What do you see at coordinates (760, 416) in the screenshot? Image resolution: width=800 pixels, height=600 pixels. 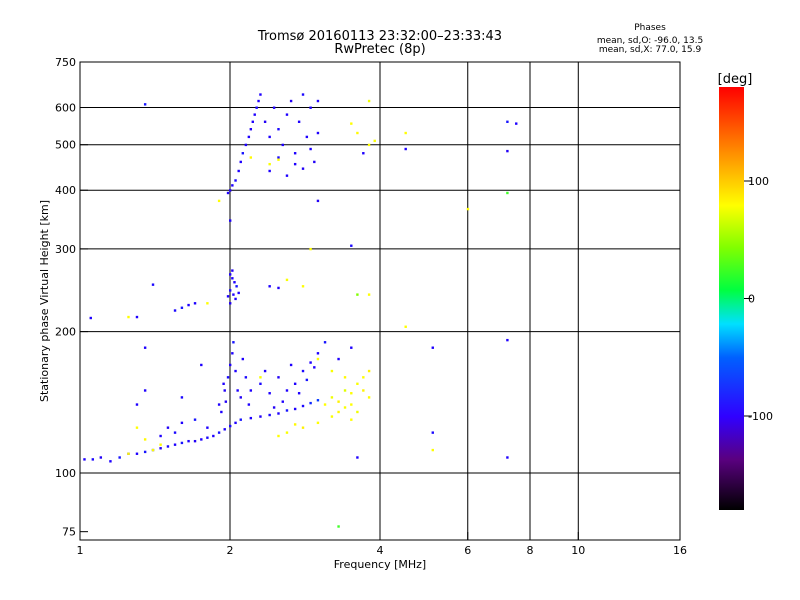 I see `colorbar-tick-label: -100` at bounding box center [760, 416].